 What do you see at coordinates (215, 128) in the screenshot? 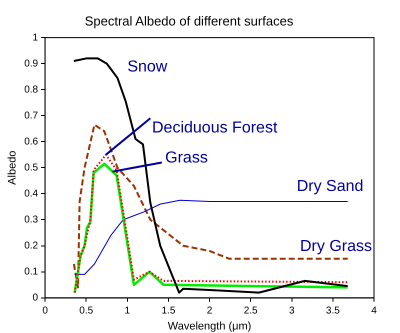
I see `text: Deciduous Forest` at bounding box center [215, 128].